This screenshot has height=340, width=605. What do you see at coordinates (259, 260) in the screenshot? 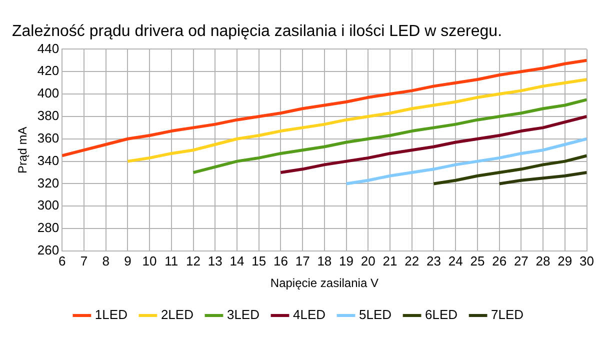
I see `x-tick-label: 15` at bounding box center [259, 260].